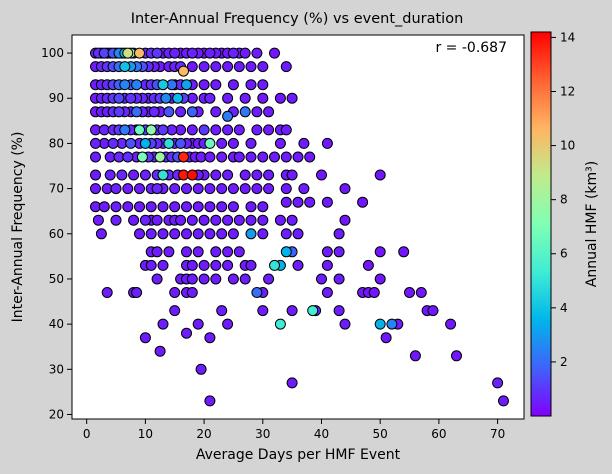  What do you see at coordinates (56, 279) in the screenshot?
I see `y-tick-label: 50` at bounding box center [56, 279].